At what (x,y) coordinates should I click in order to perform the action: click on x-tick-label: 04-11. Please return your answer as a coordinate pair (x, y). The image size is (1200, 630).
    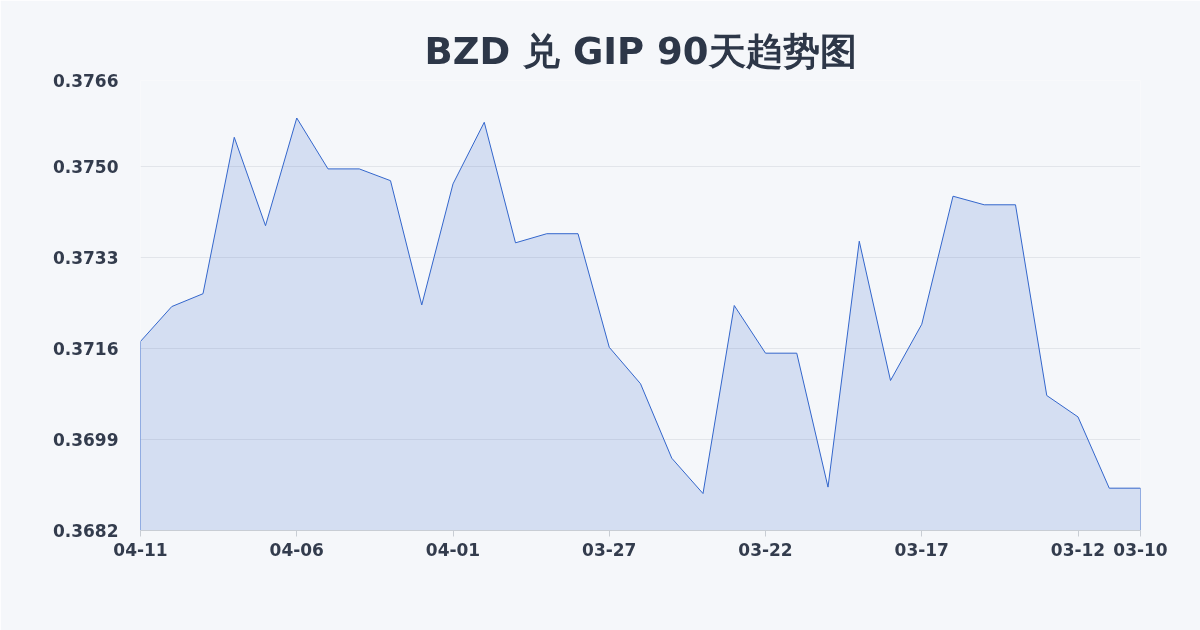
    Looking at the image, I should click on (140, 549).